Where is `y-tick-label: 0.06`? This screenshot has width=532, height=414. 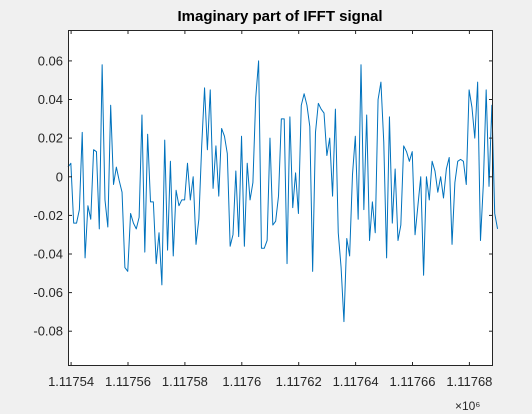 y-tick-label: 0.06 is located at coordinates (50, 60).